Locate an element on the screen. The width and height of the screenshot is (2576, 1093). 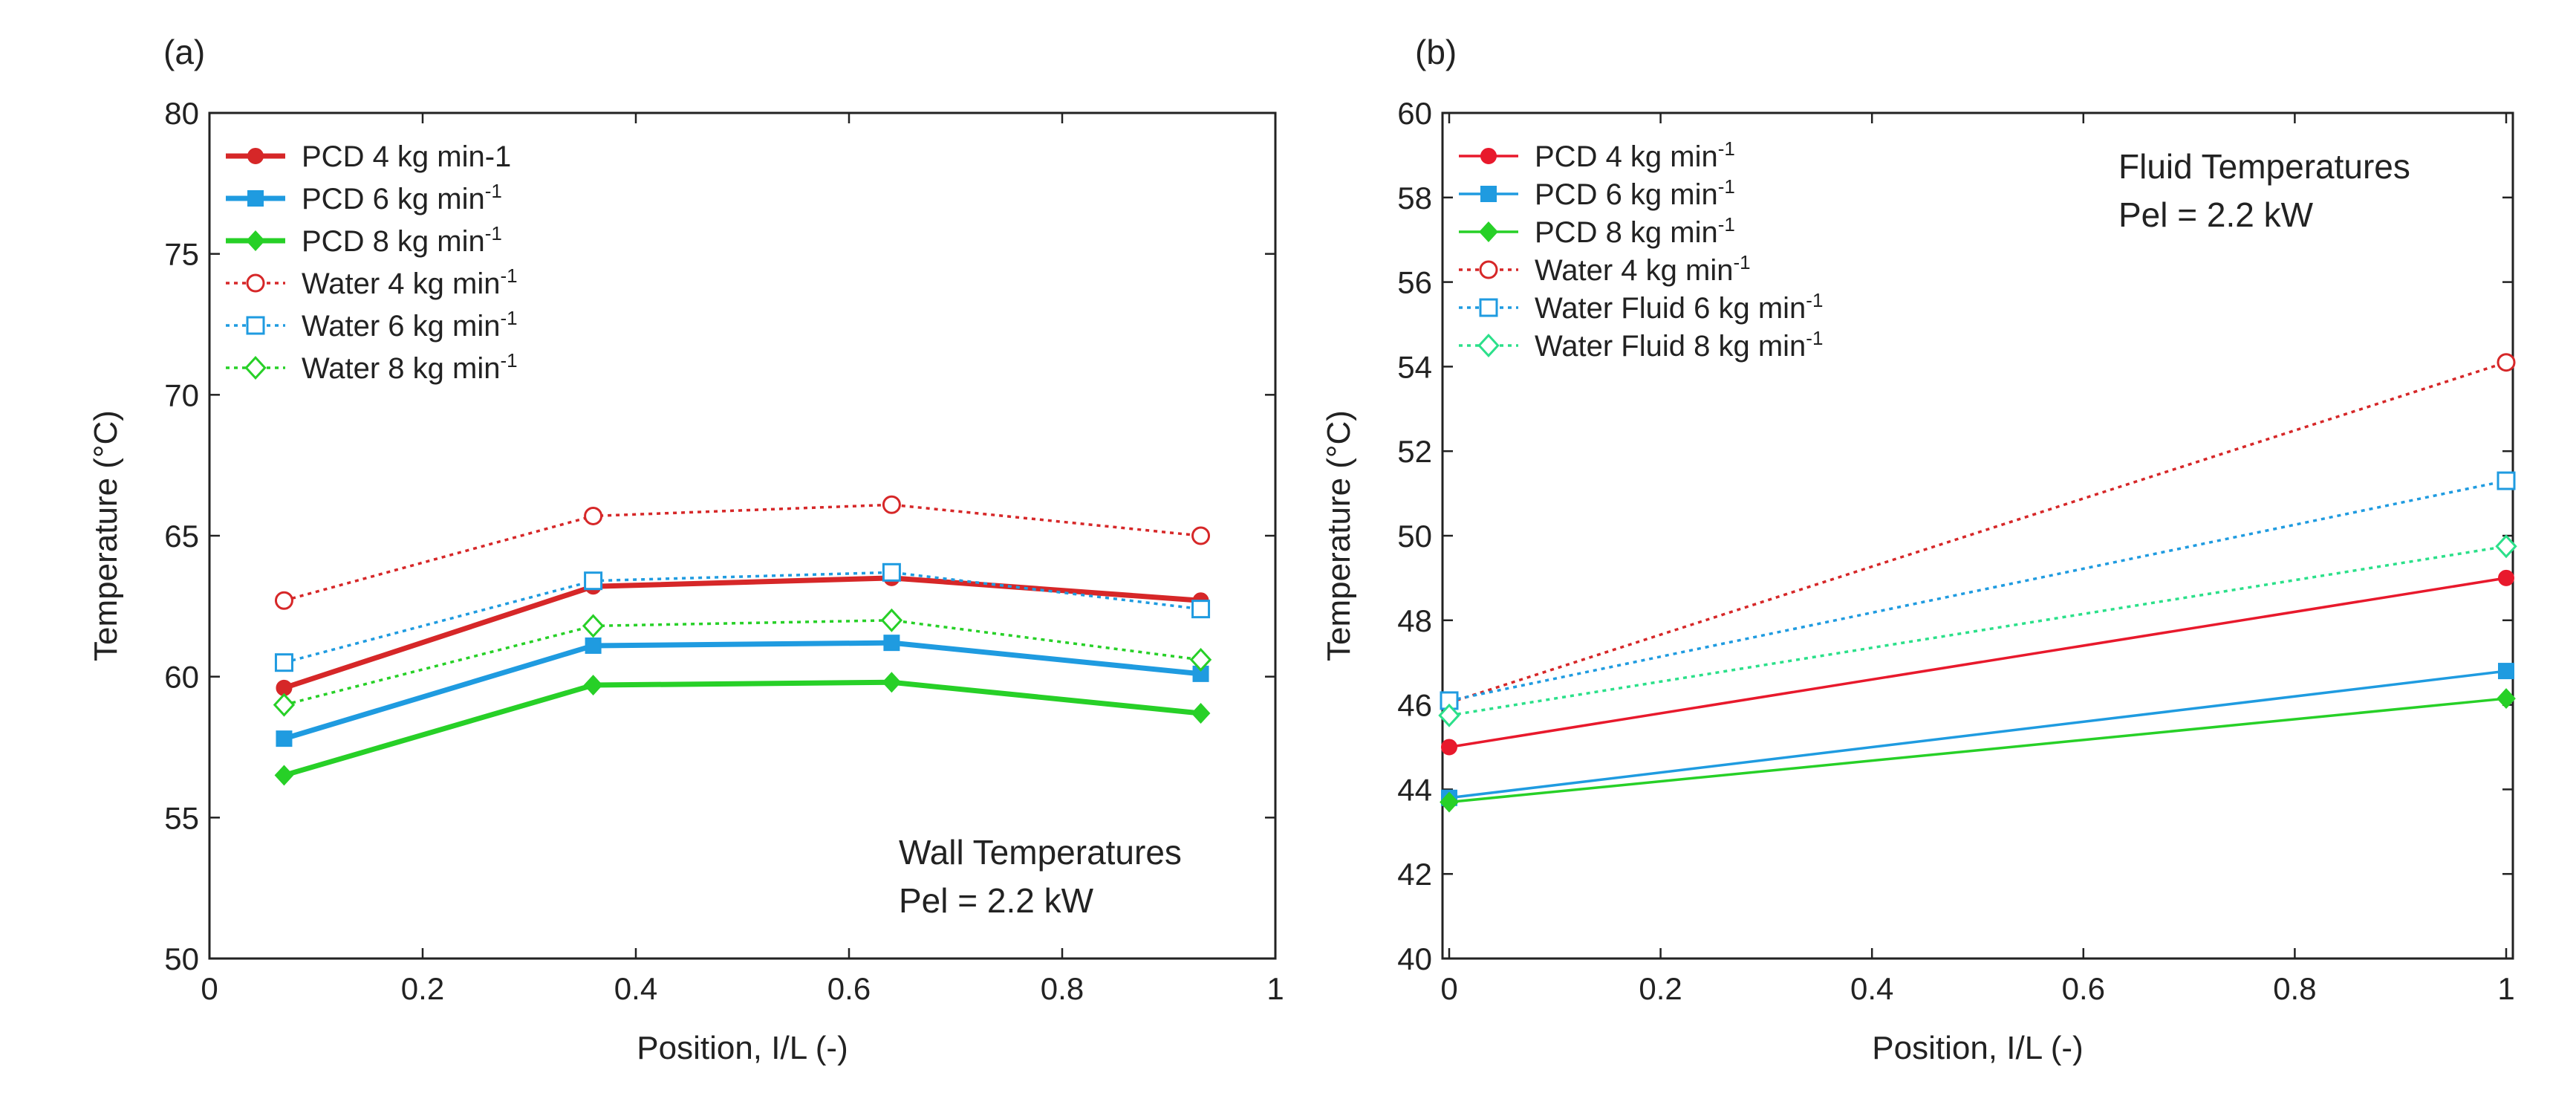
legend-label: Water Fluid 6 kg min-1 is located at coordinates (1679, 307).